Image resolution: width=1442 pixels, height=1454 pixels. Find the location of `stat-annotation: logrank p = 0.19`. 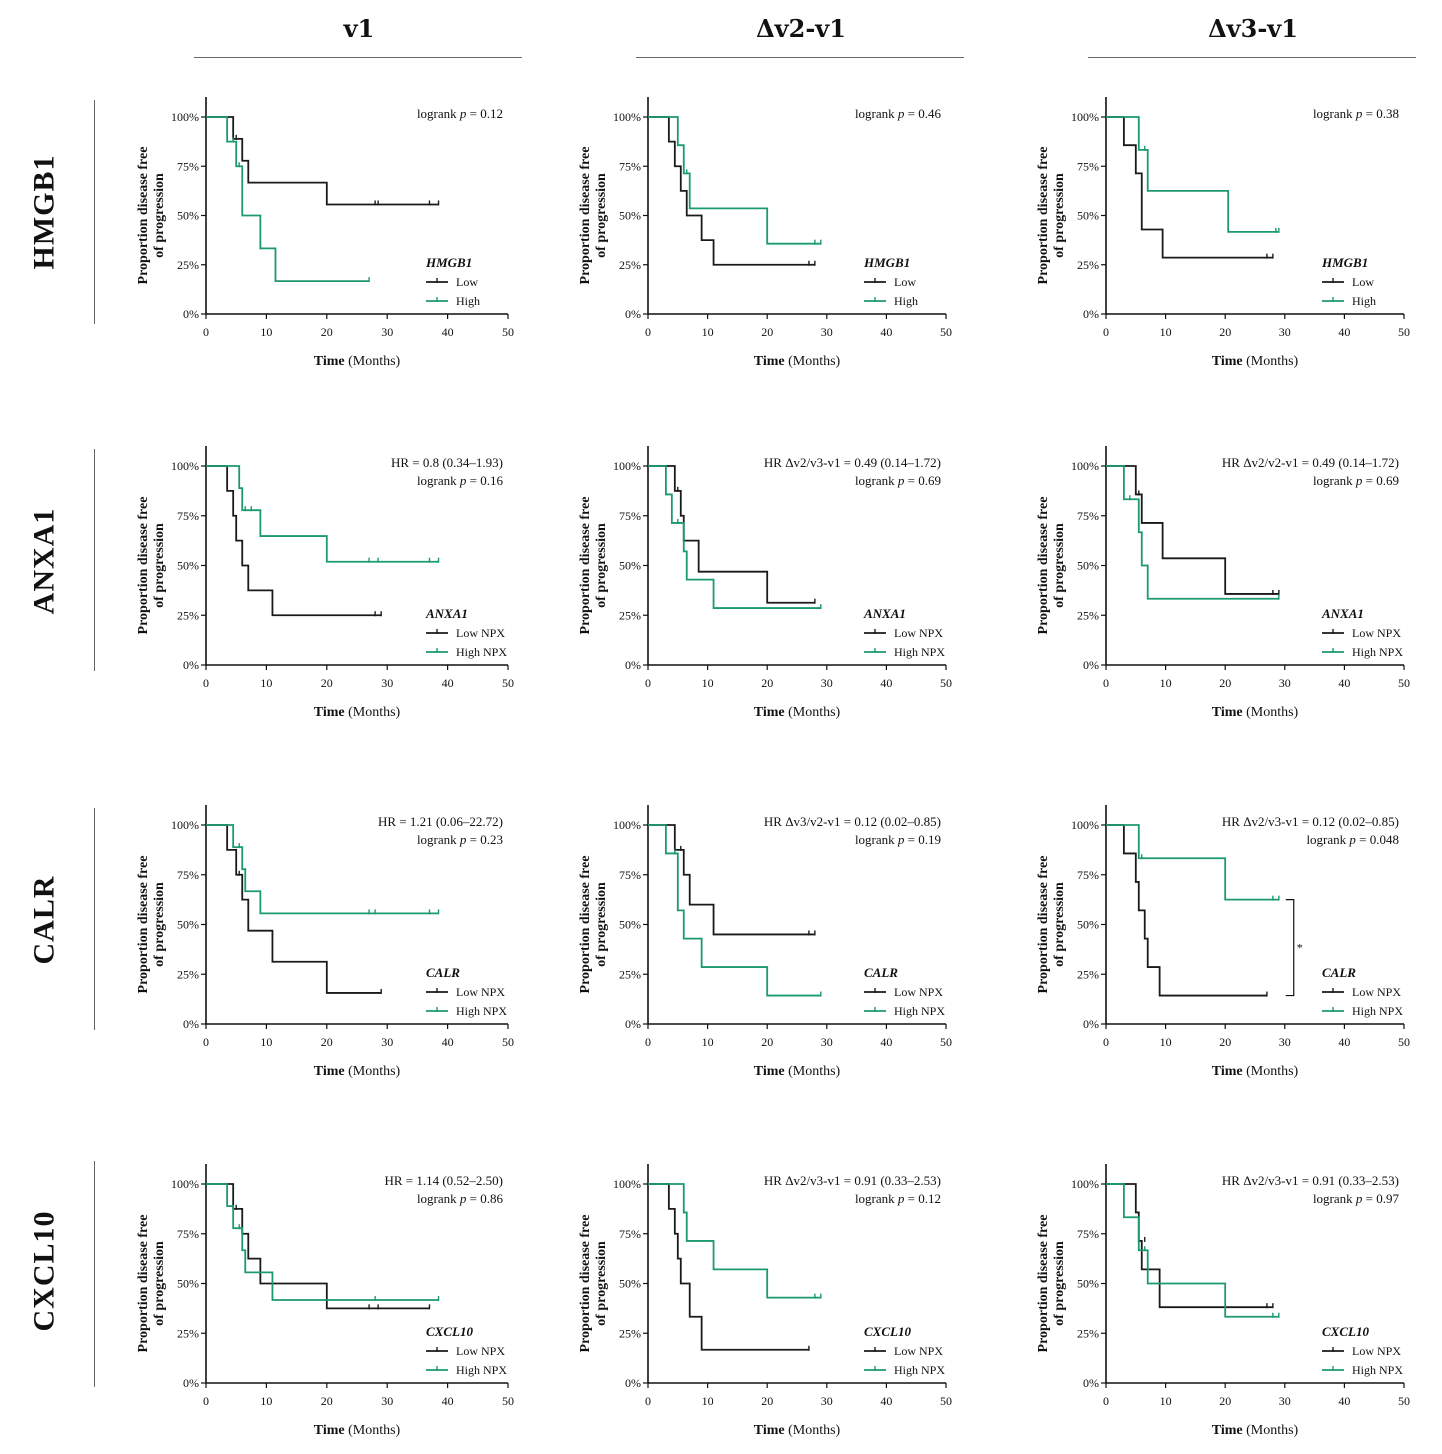

stat-annotation: logrank p = 0.19 is located at coordinates (898, 839).